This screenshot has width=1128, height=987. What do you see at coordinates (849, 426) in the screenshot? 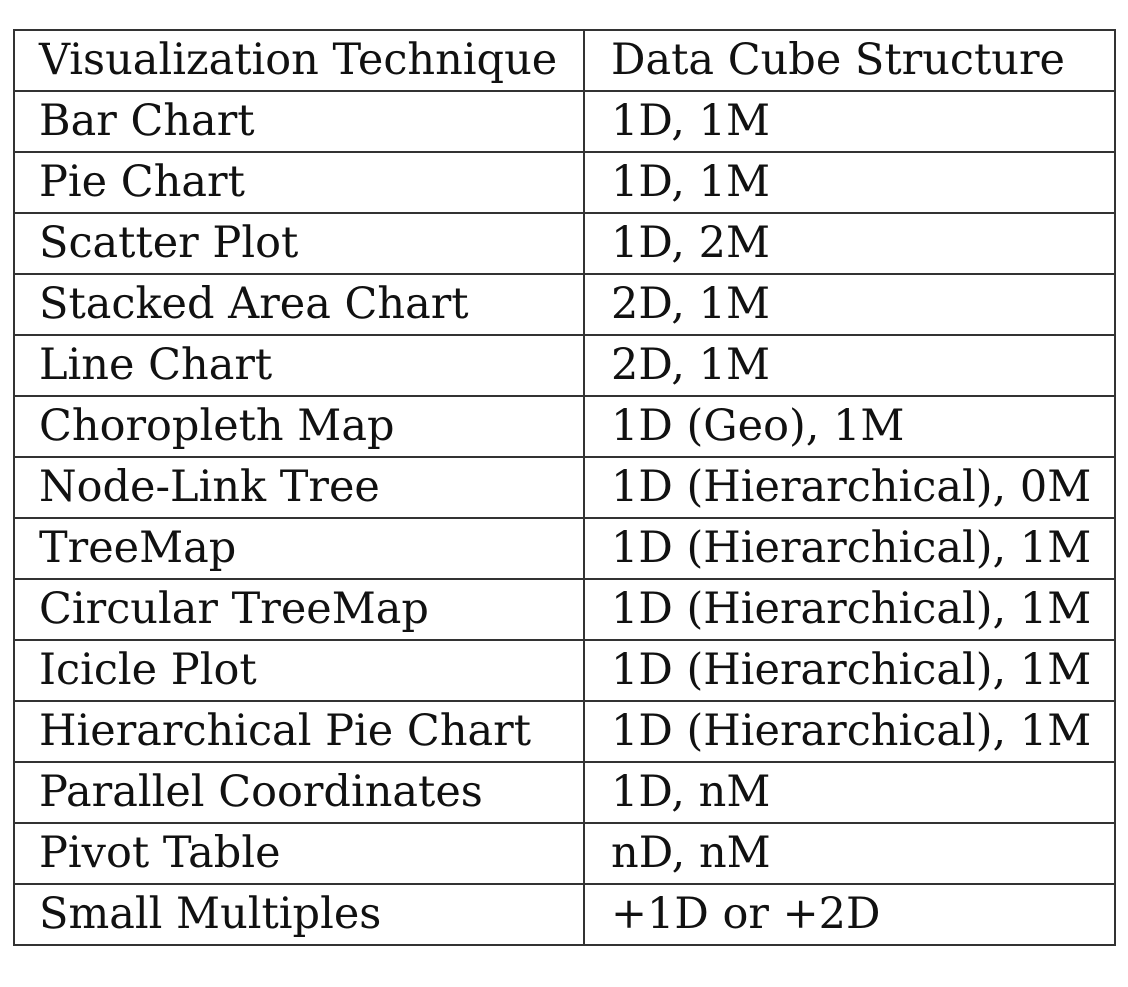
I see `structure-cell: 1D (Geo), 1M` at bounding box center [849, 426].